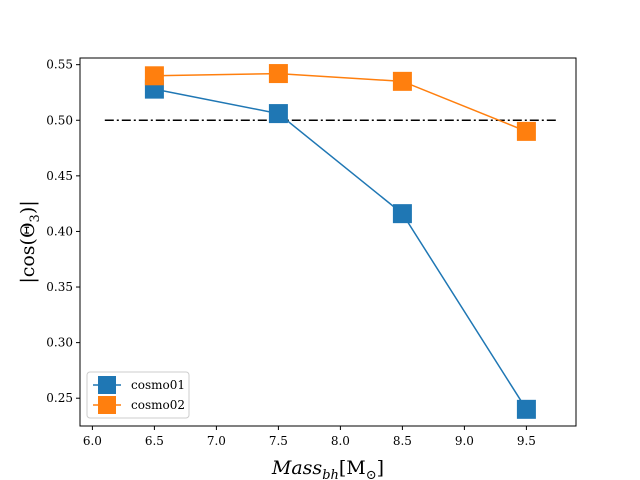 Image resolution: width=640 pixels, height=480 pixels. What do you see at coordinates (464, 441) in the screenshot?
I see `x-tick-label: 9.0` at bounding box center [464, 441].